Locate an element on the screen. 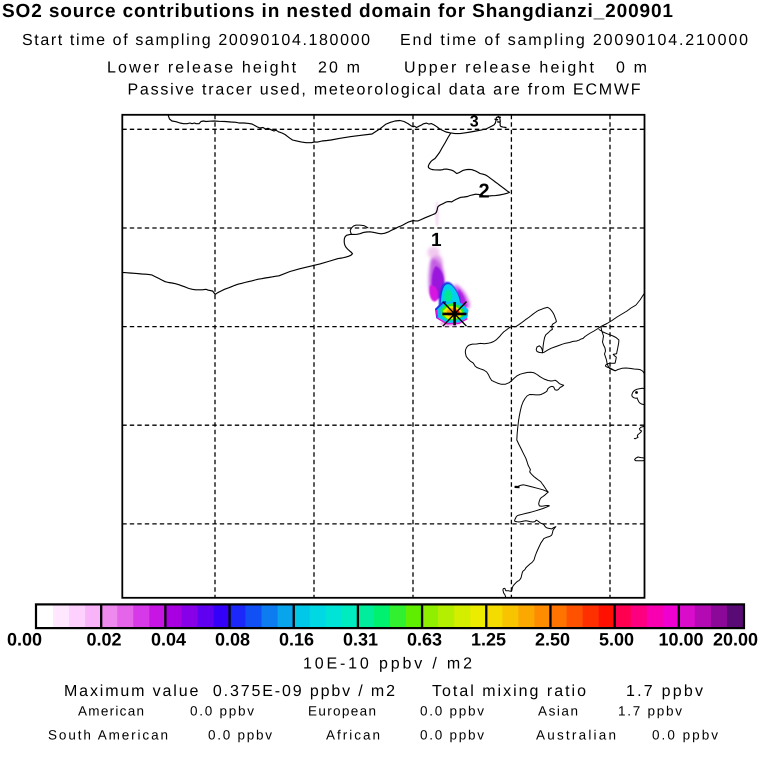 The height and width of the screenshot is (768, 768). svg-text: 0.63 is located at coordinates (424, 640).